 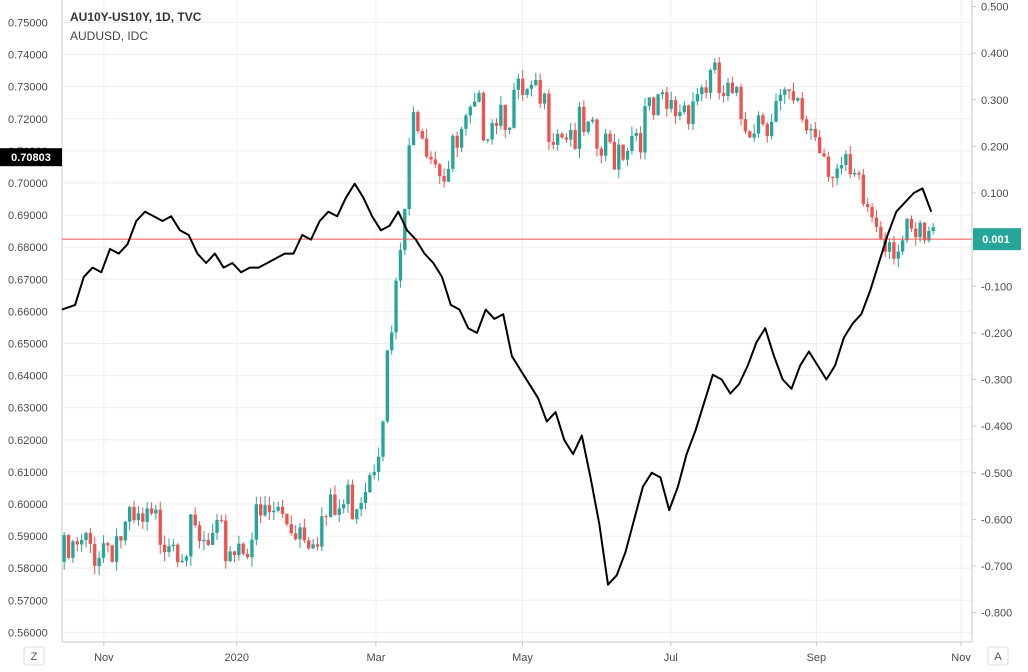 What do you see at coordinates (995, 54) in the screenshot?
I see `right-axis-tick-label: 0.400` at bounding box center [995, 54].